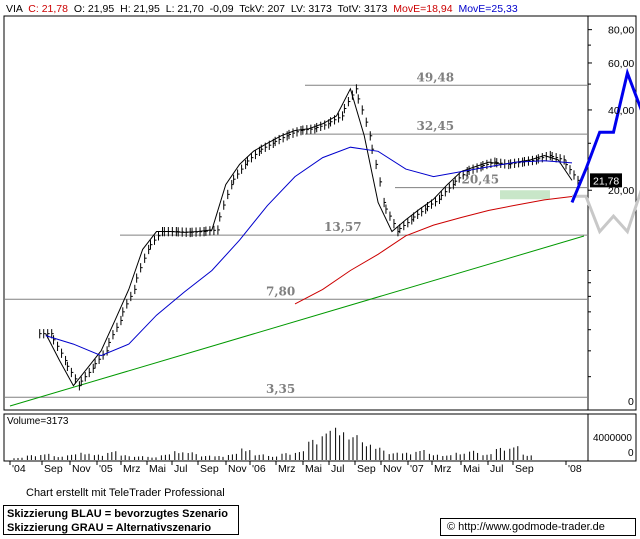  Describe the element at coordinates (343, 227) in the screenshot. I see `level-label: 13,57` at that location.